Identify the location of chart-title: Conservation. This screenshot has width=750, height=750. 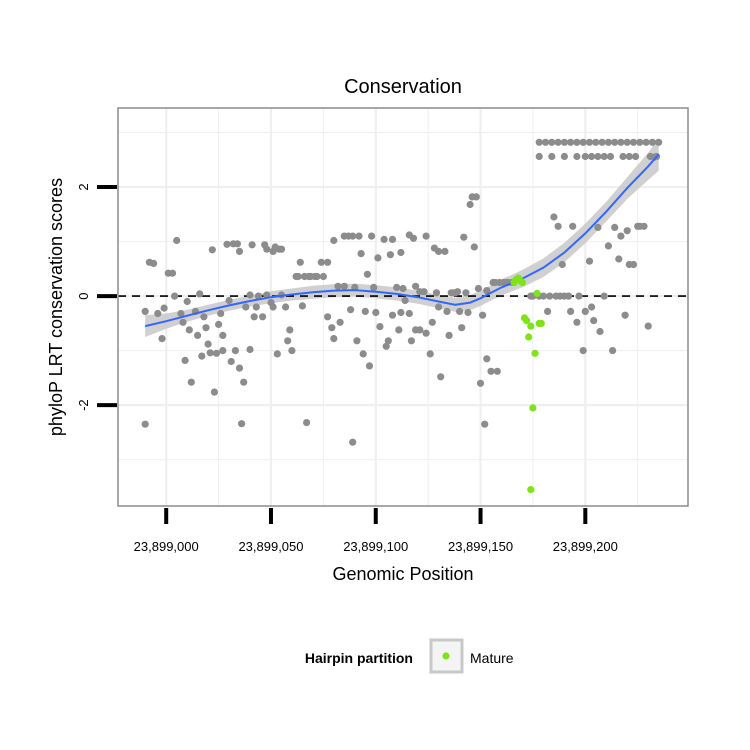
(403, 87).